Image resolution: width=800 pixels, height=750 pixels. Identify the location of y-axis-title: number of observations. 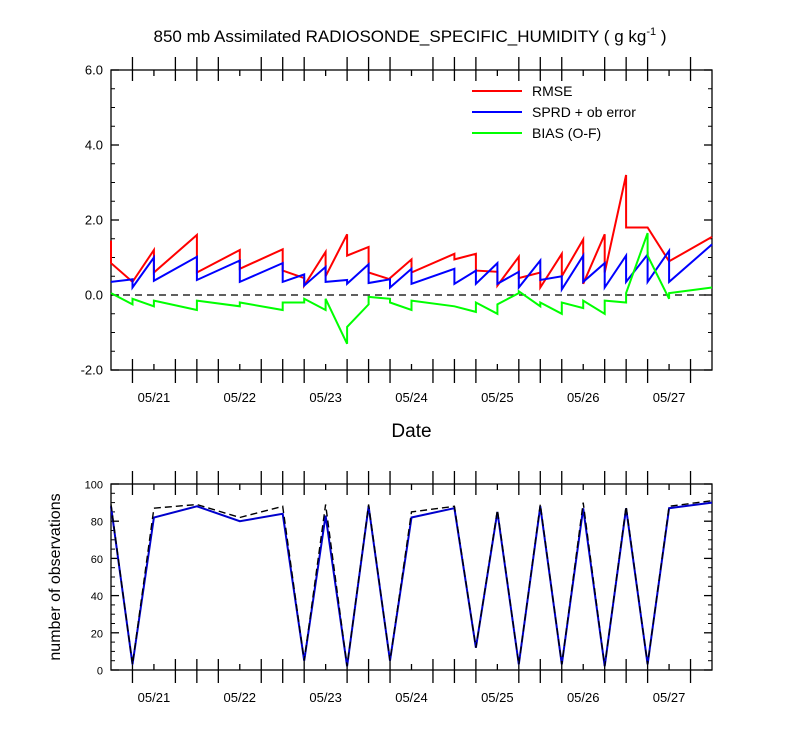
(55, 576).